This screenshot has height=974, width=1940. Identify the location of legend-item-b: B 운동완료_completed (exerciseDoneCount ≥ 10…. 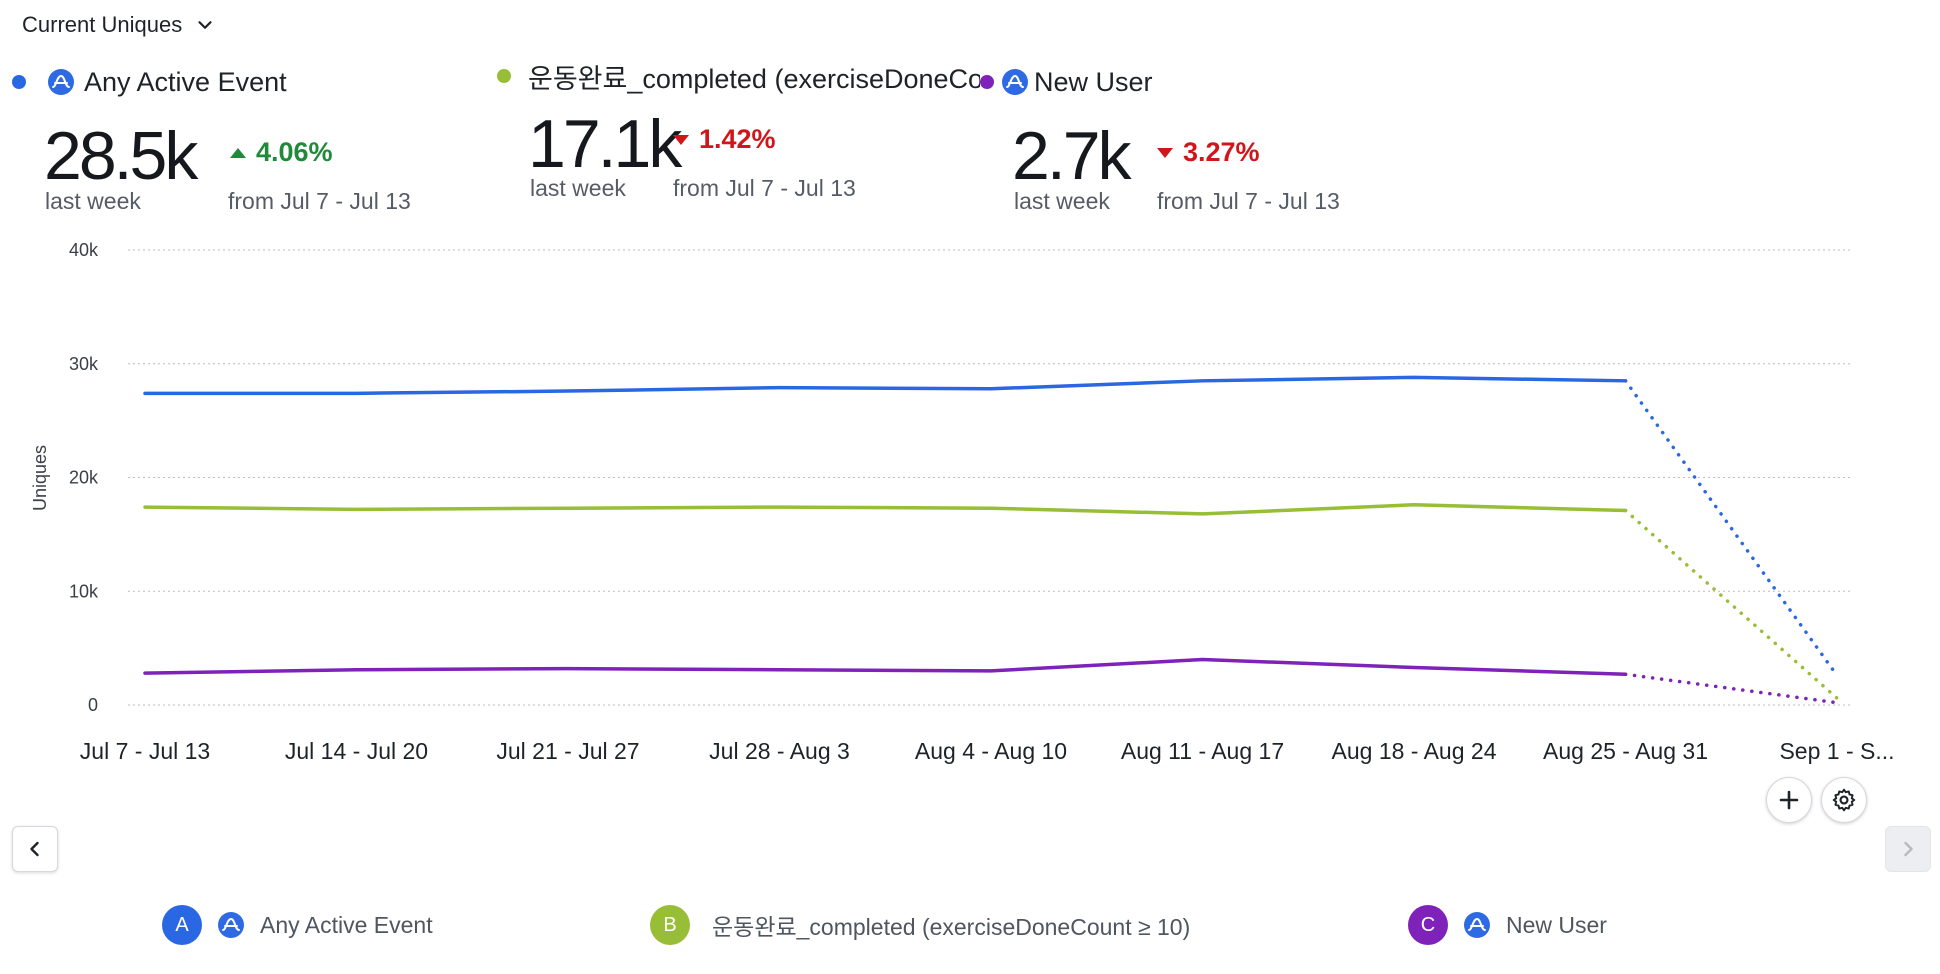
(920, 925).